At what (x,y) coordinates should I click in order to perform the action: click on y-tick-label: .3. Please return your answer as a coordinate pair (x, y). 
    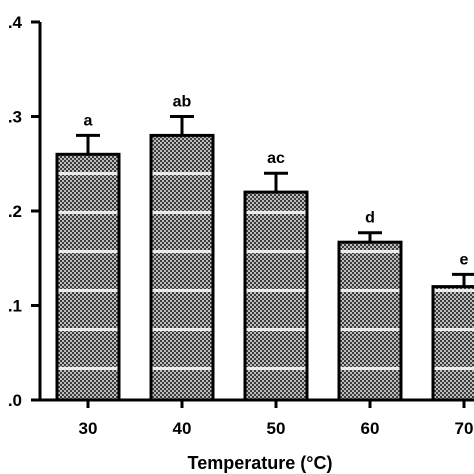
    Looking at the image, I should click on (15, 117).